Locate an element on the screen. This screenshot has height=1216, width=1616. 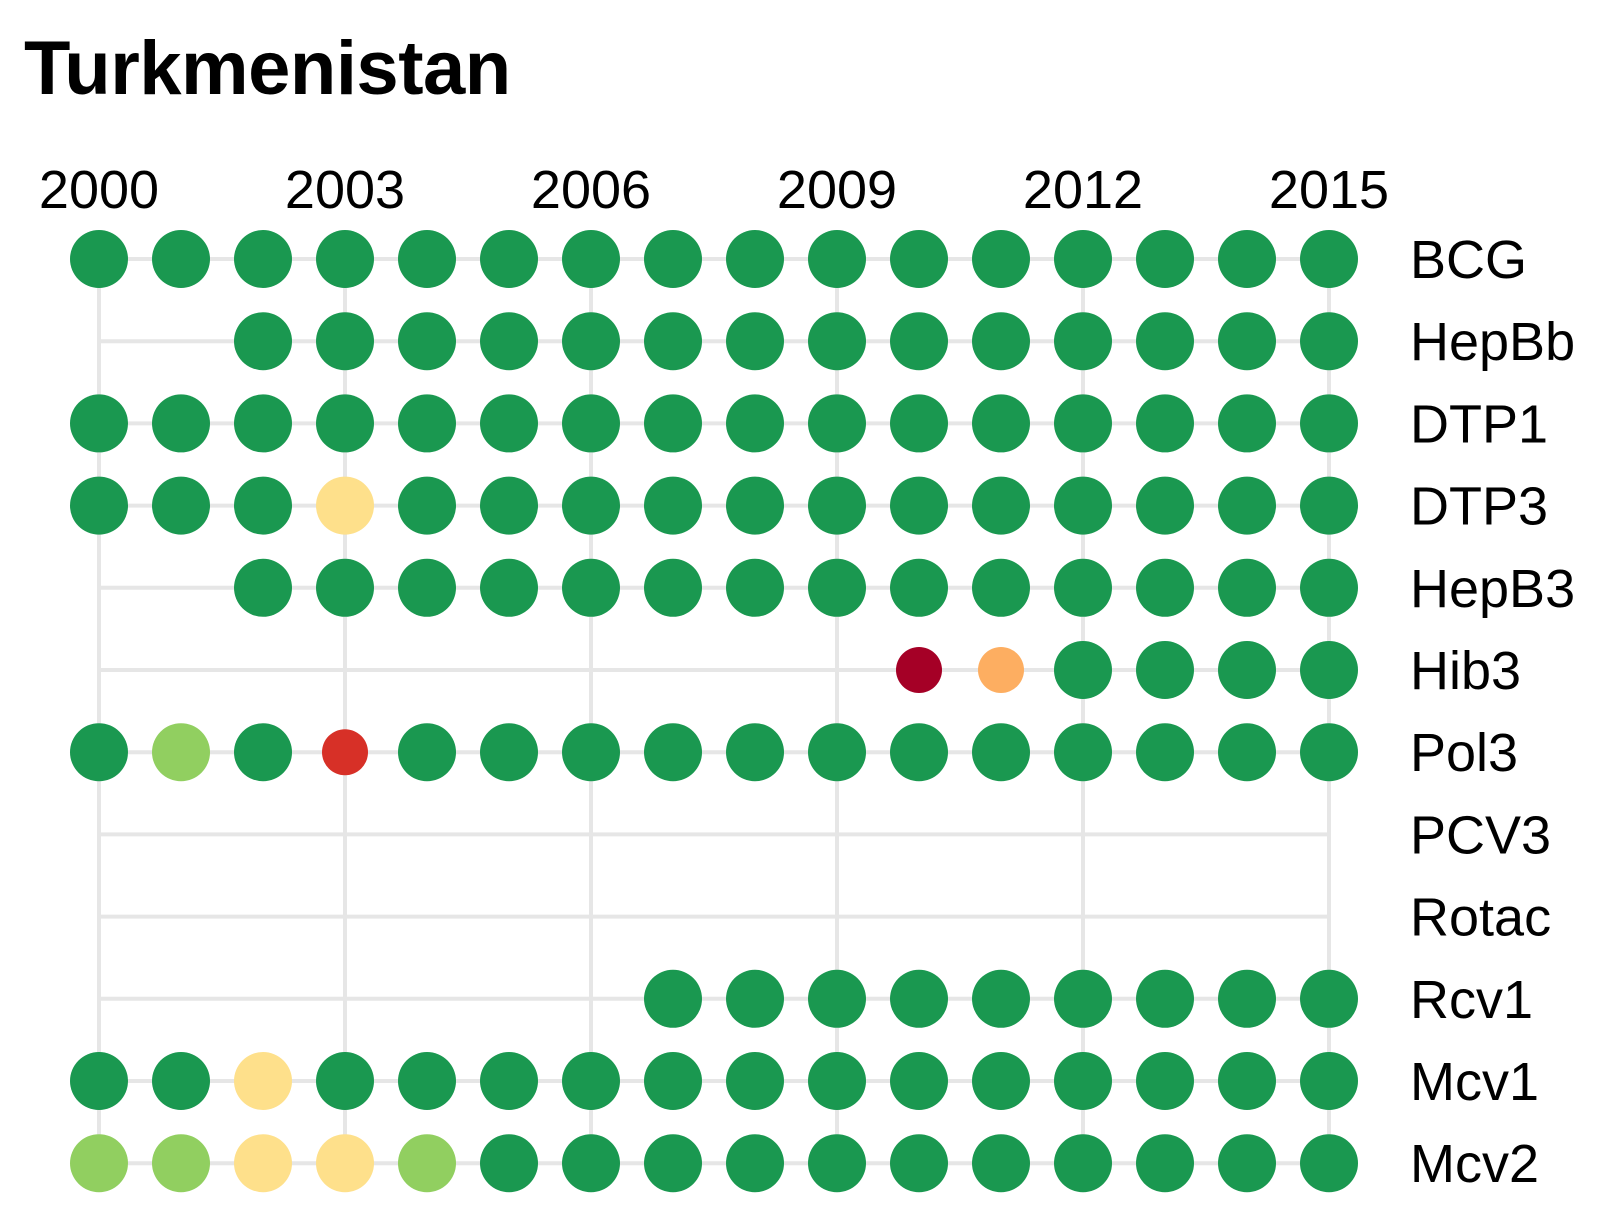
dot-mcv1-2012 is located at coordinates (1083, 1081).